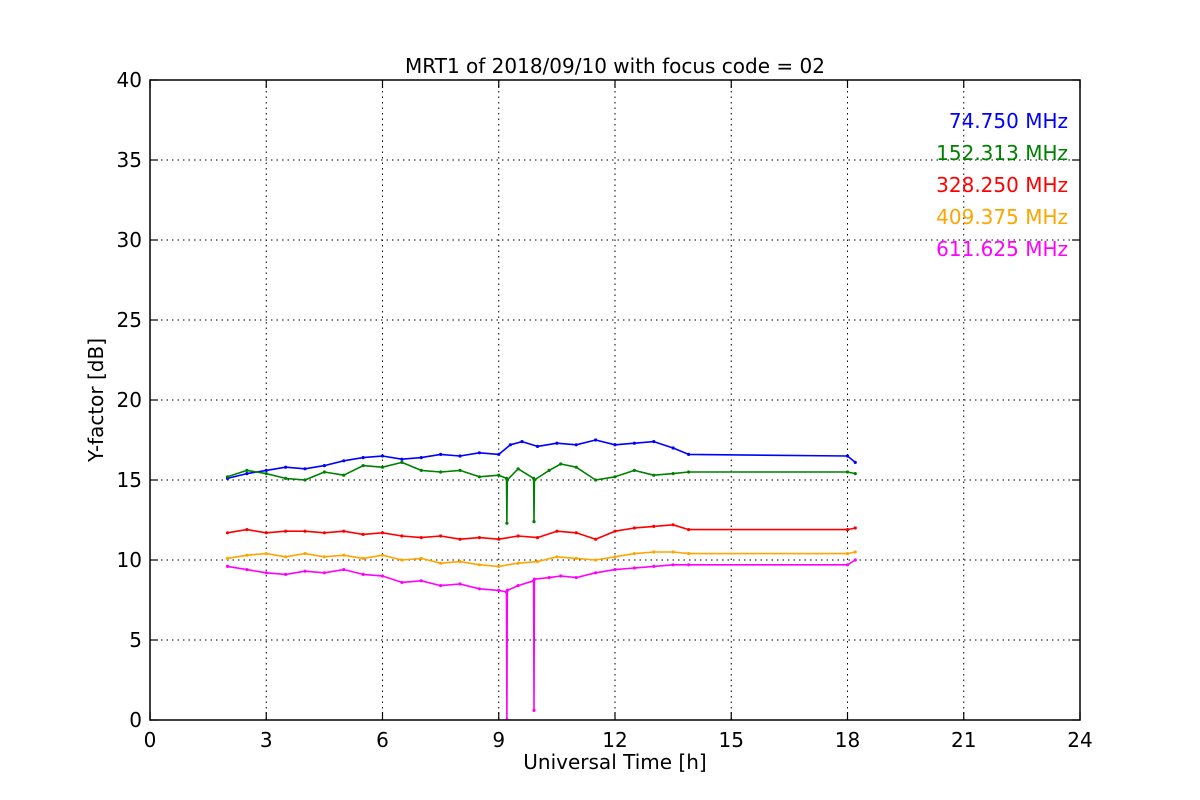 The image size is (1200, 800). What do you see at coordinates (847, 740) in the screenshot?
I see `x-tick-label: 18` at bounding box center [847, 740].